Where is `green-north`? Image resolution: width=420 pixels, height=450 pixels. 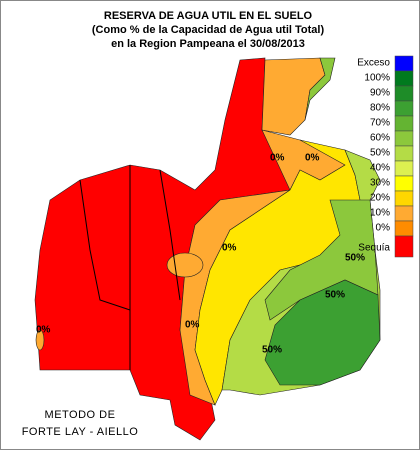
green-north is located at coordinates (320, 89).